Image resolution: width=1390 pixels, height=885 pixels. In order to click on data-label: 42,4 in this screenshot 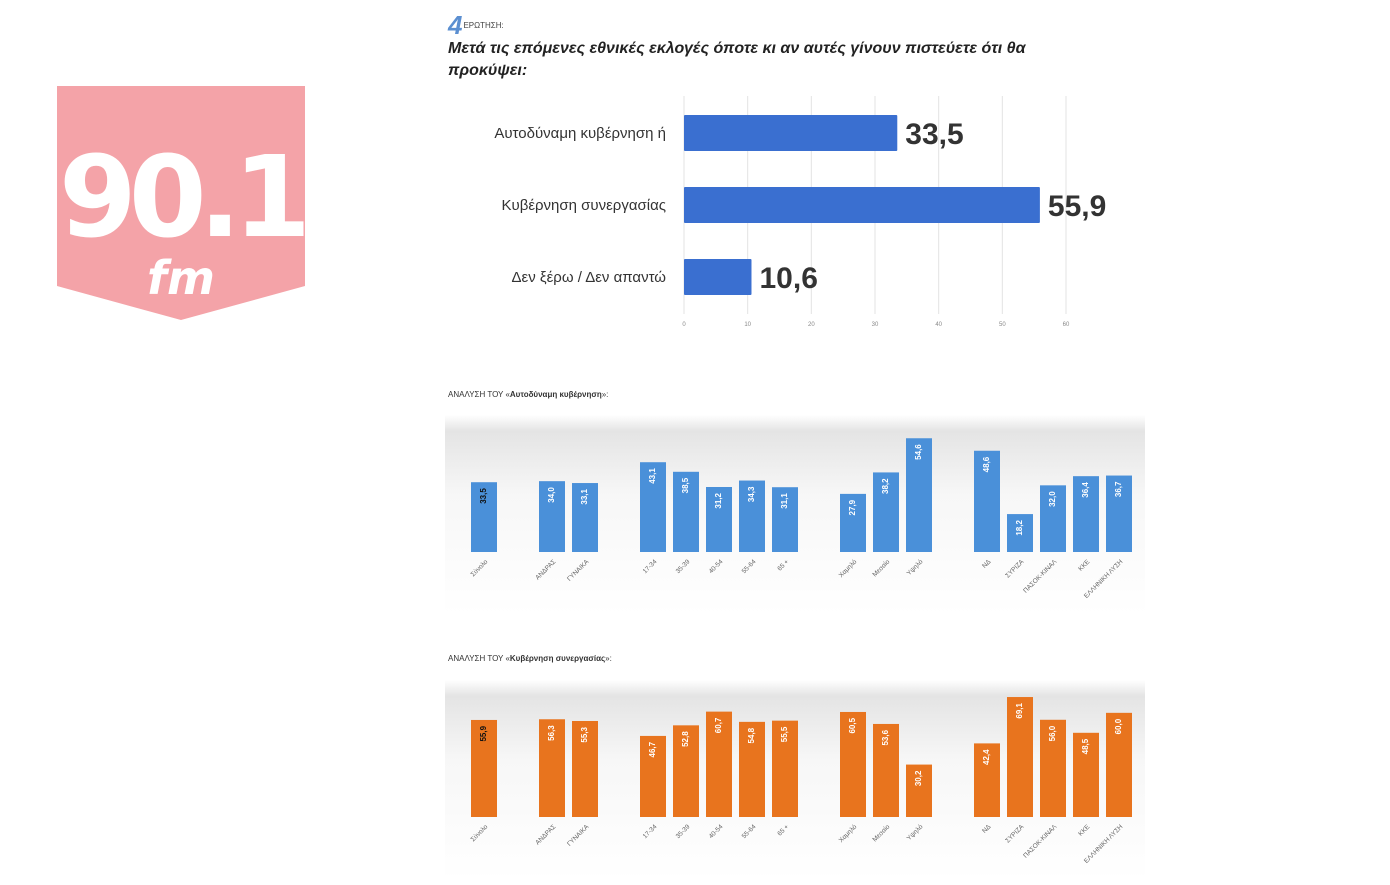, I will do `click(986, 757)`.